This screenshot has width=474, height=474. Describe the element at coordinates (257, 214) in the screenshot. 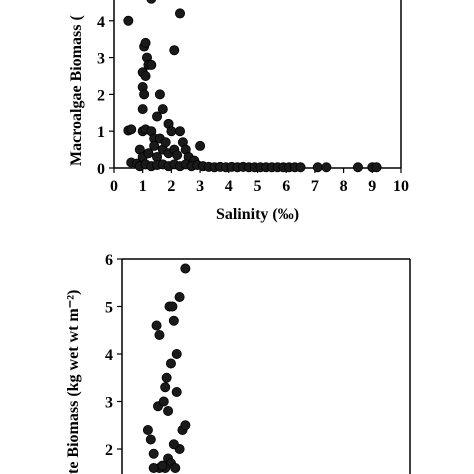

I see `x-axis-title: Salinity (‰)` at that location.